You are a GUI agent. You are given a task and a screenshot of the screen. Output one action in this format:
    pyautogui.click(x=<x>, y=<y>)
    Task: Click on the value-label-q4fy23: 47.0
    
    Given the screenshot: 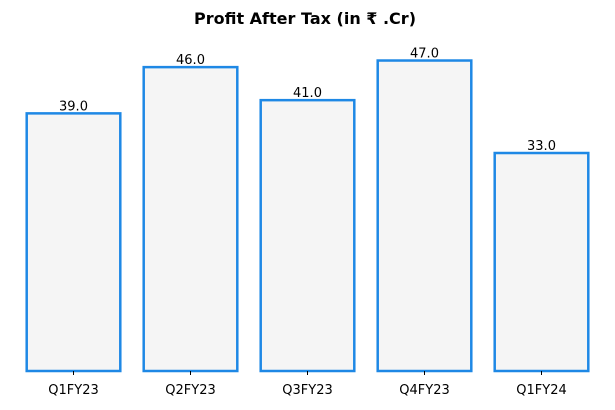 What is the action you would take?
    pyautogui.click(x=424, y=54)
    